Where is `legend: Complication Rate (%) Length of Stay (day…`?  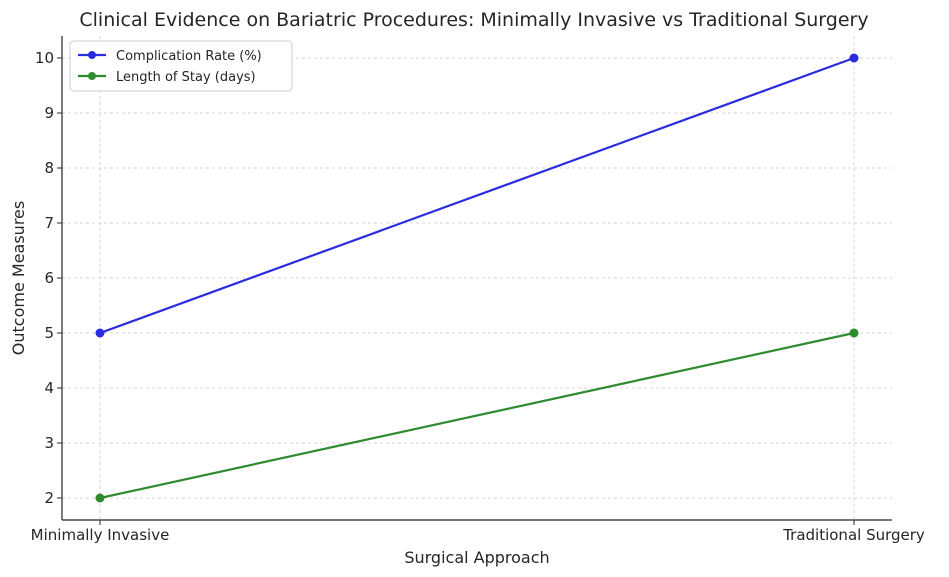
legend: Complication Rate (%) Length of Stay (day… is located at coordinates (181, 66).